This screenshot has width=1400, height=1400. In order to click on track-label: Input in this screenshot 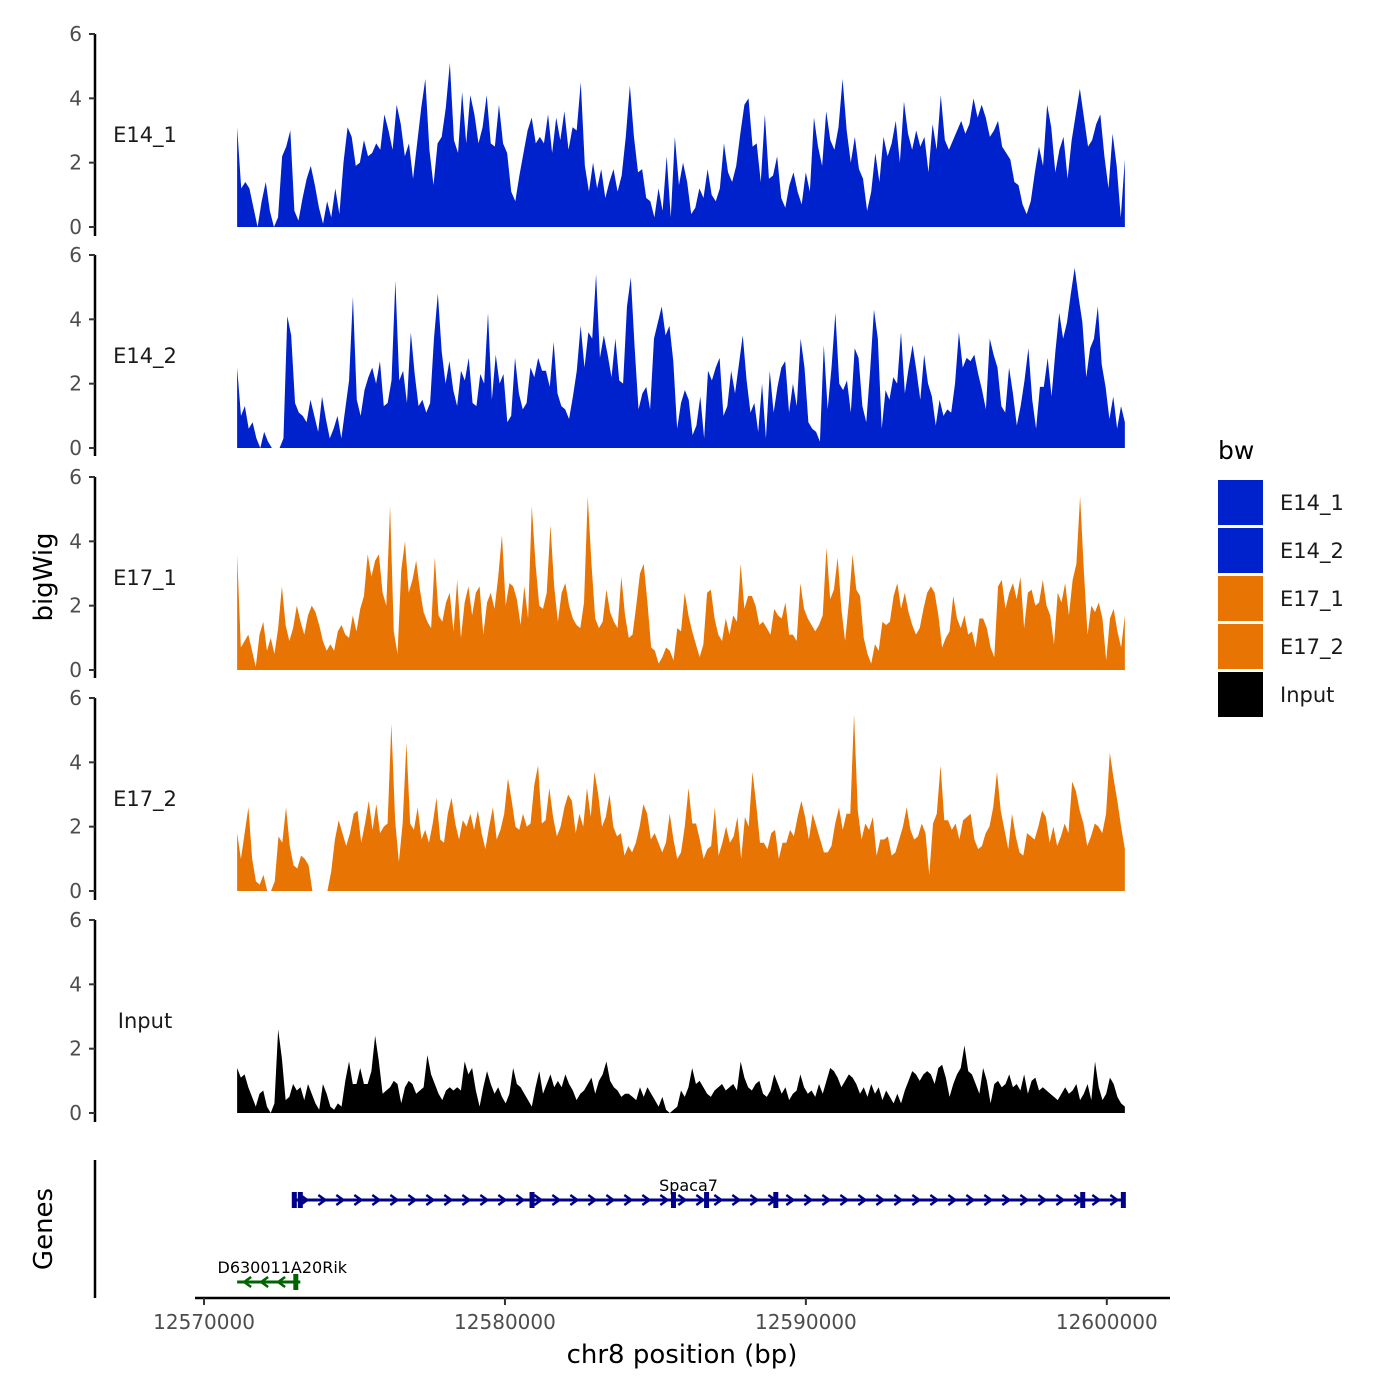, I will do `click(145, 1021)`.